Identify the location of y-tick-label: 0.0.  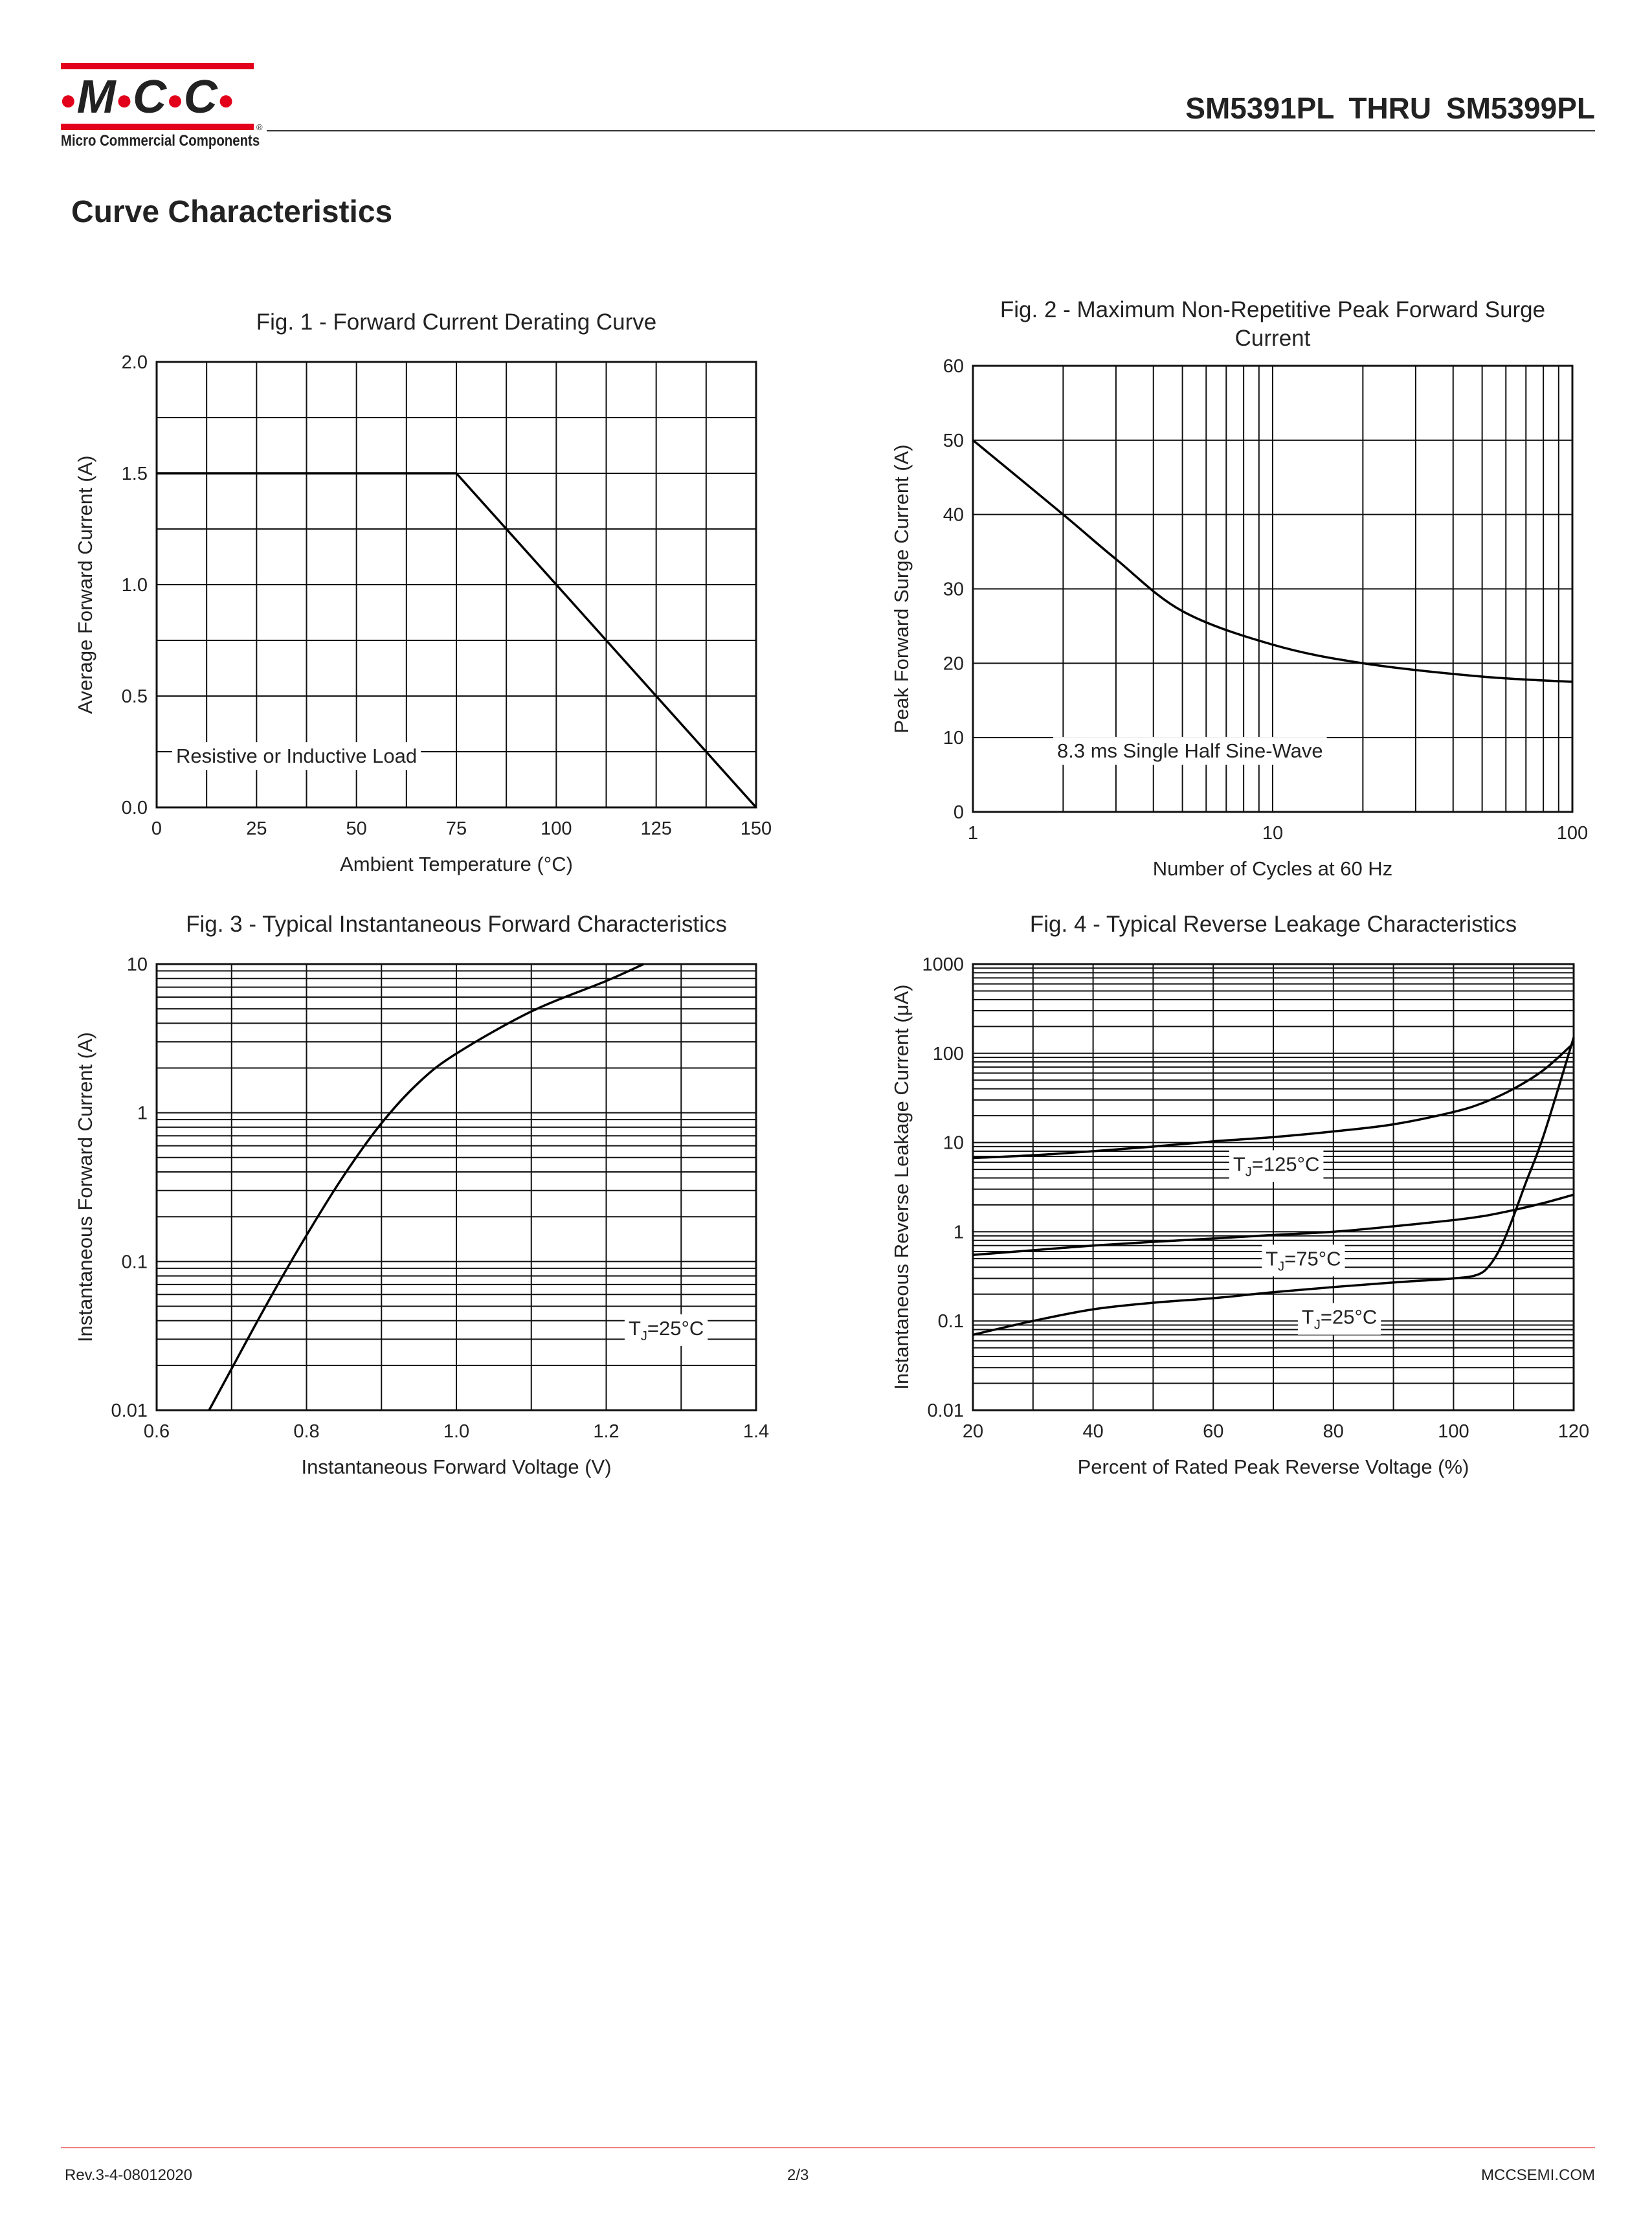
(135, 808).